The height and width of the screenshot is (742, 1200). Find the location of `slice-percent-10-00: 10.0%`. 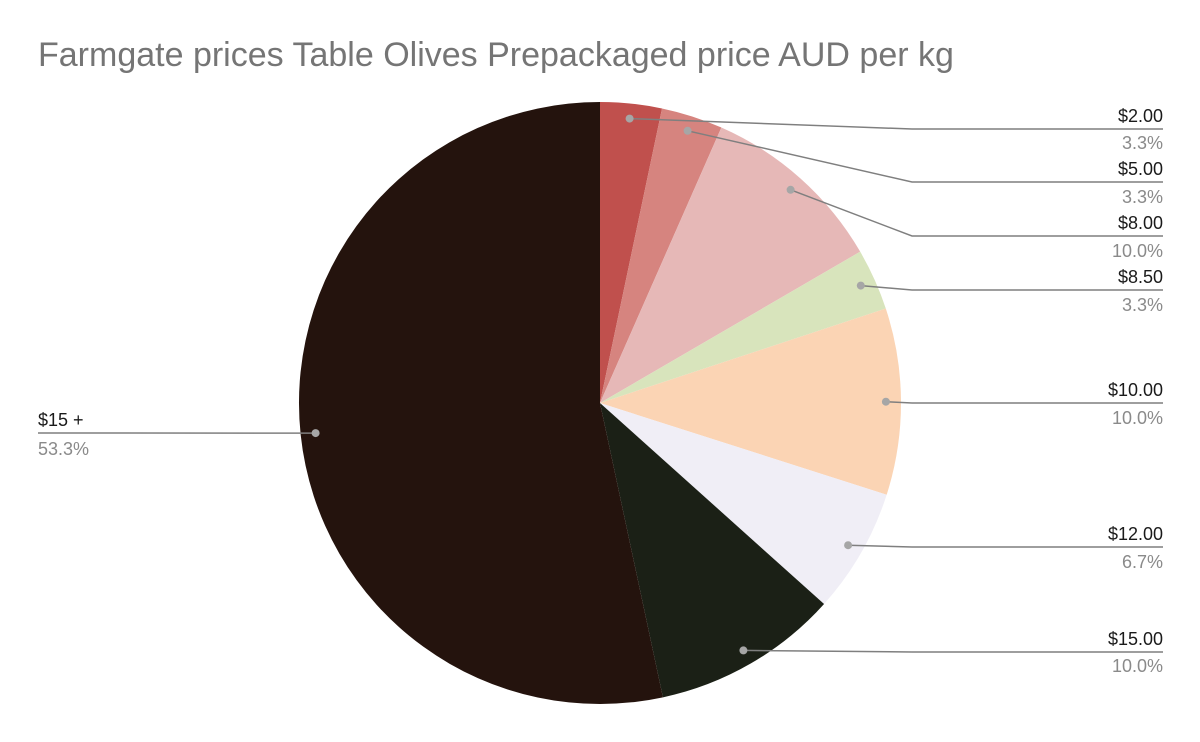

slice-percent-10-00: 10.0% is located at coordinates (1137, 418).